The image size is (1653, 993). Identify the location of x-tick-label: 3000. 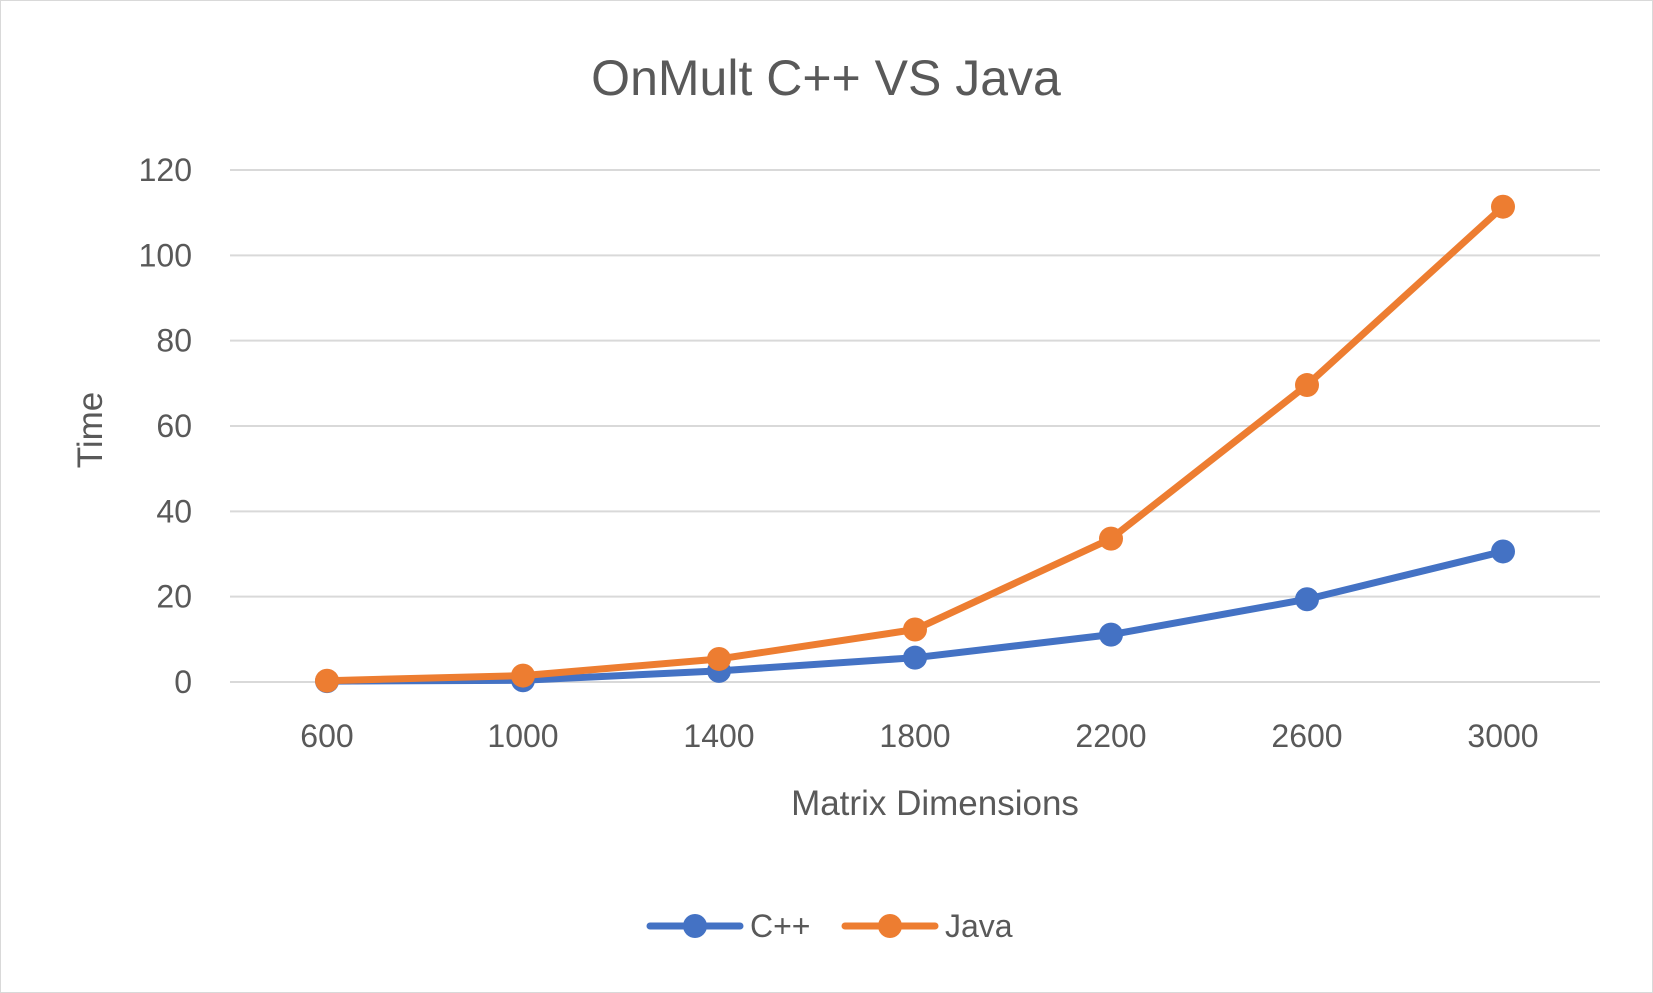
(1502, 736).